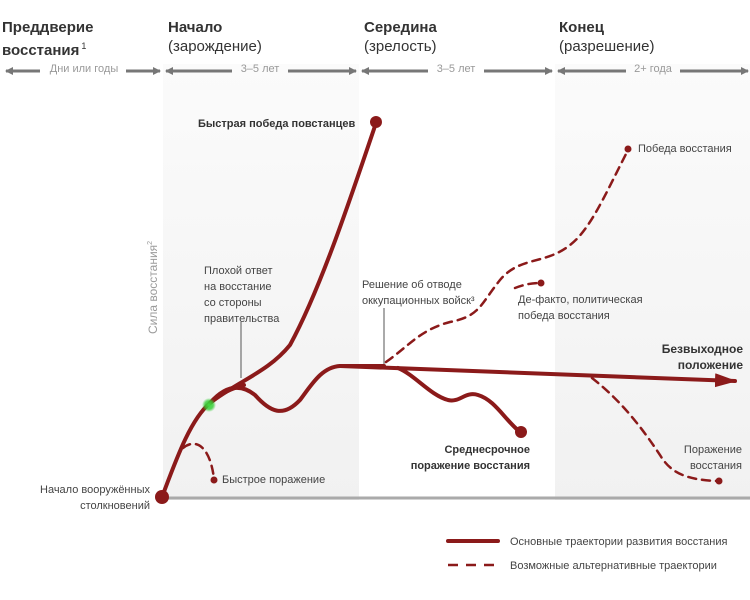 This screenshot has height=600, width=750. I want to click on victory-dot, so click(628, 149).